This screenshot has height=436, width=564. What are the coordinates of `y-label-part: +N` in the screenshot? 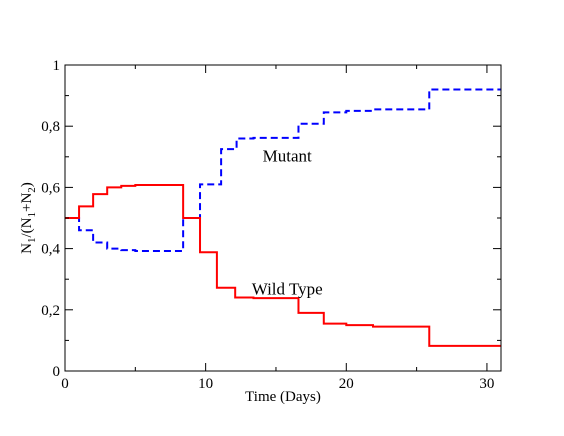 It's located at (27, 202).